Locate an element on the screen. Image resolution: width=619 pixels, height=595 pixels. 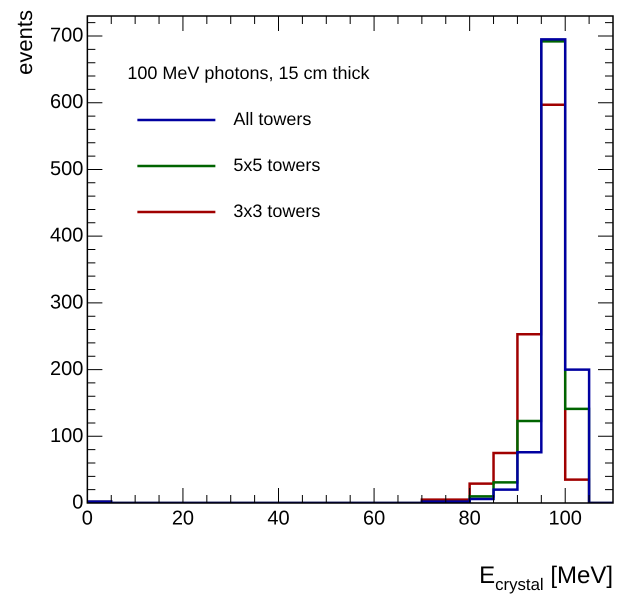
y-tick-label: 200 is located at coordinates (67, 369).